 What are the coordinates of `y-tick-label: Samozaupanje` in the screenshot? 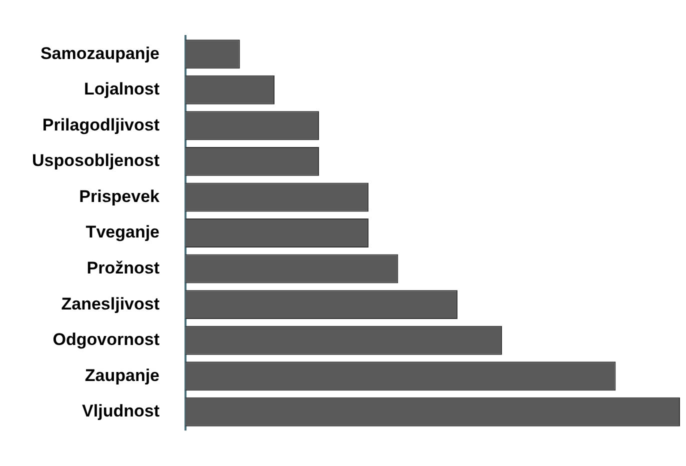 It's located at (100, 53).